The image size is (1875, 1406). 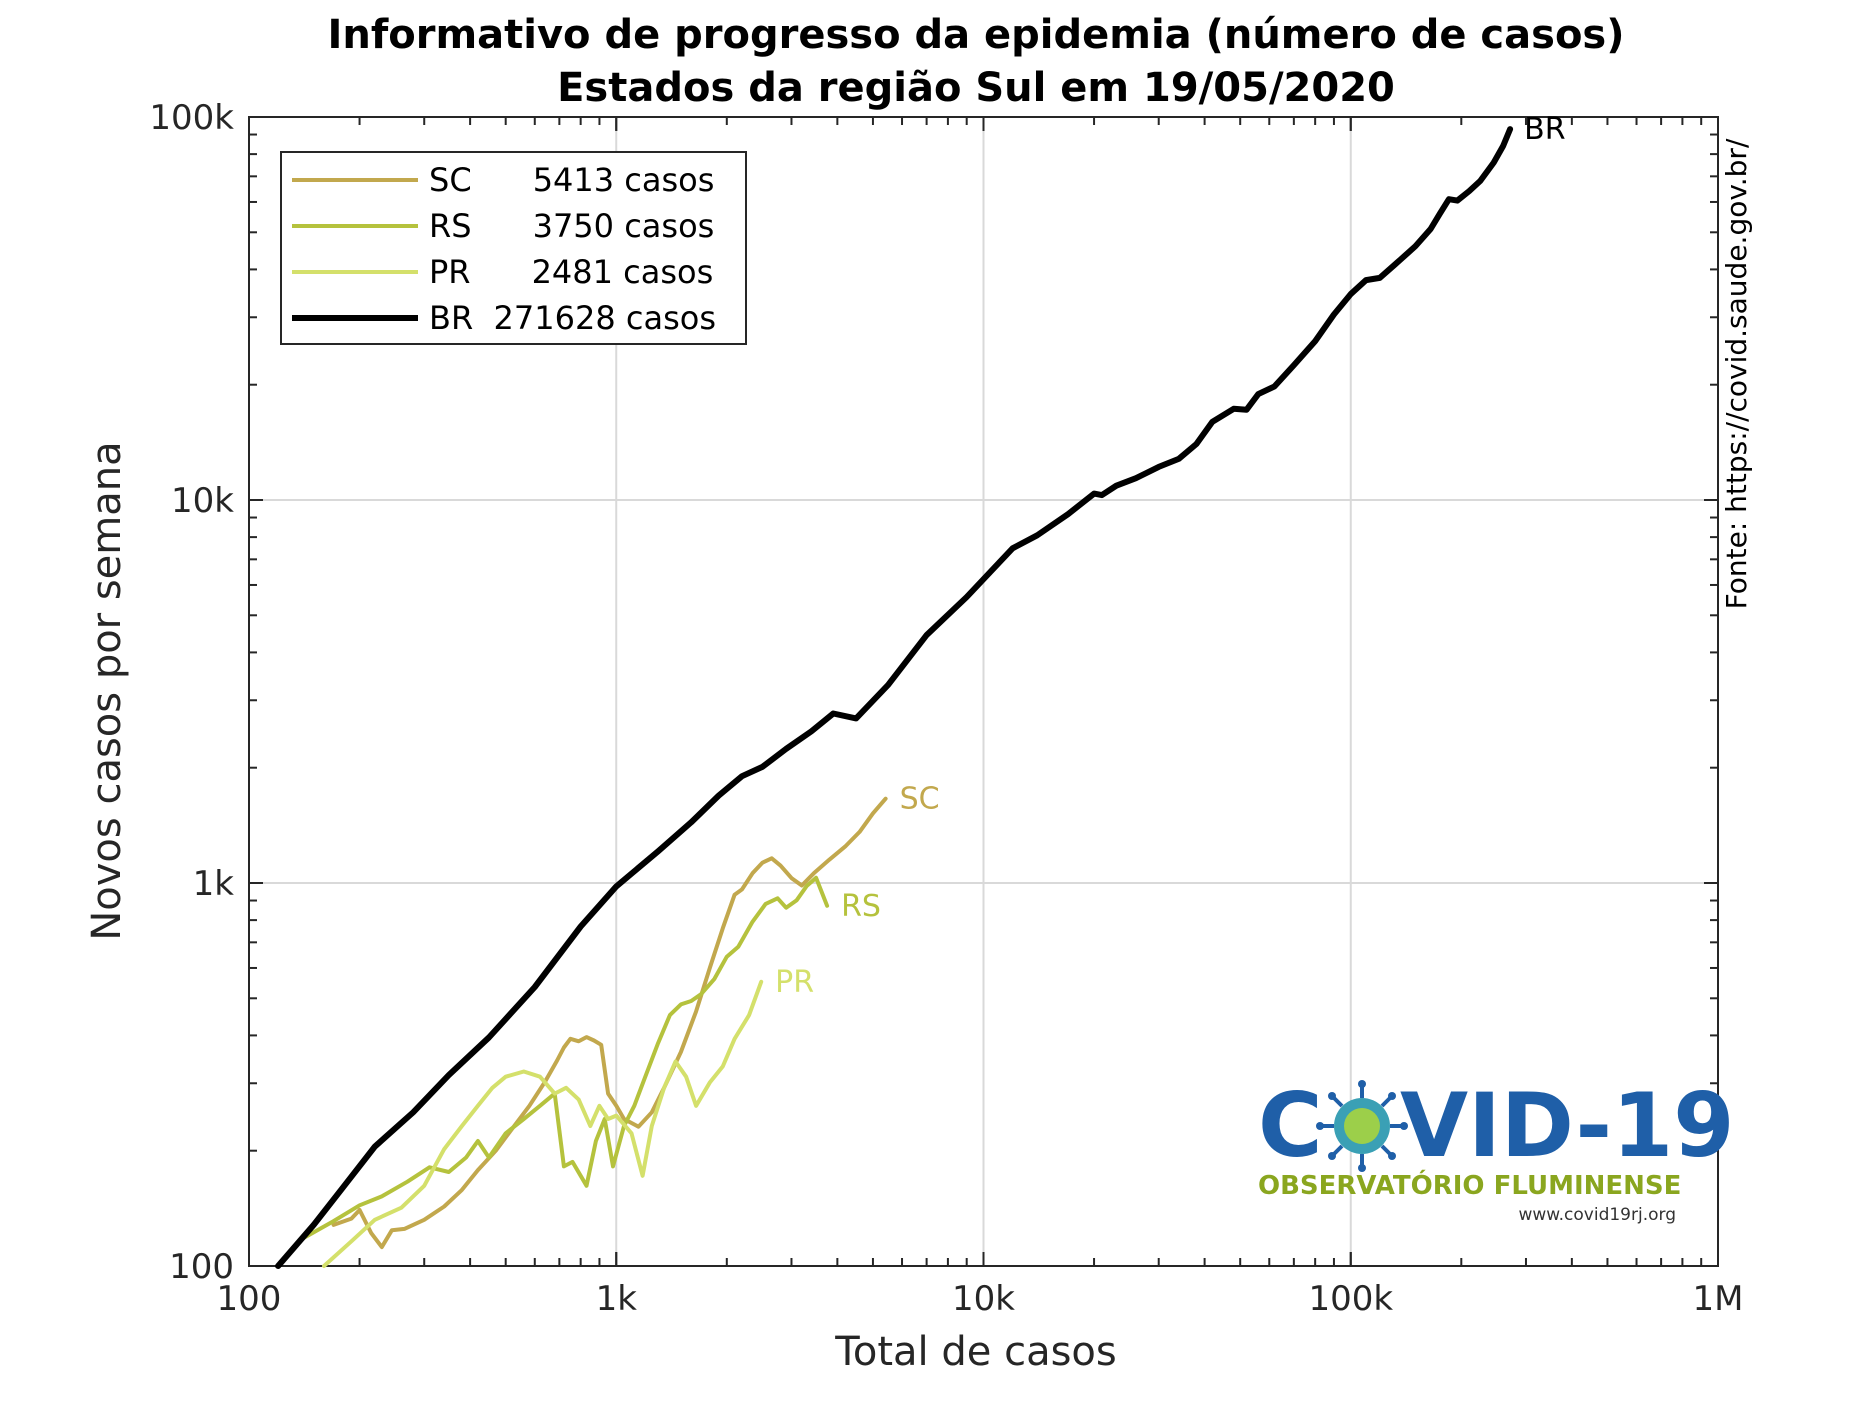 I want to click on x-tick-label: 100, so click(x=249, y=1299).